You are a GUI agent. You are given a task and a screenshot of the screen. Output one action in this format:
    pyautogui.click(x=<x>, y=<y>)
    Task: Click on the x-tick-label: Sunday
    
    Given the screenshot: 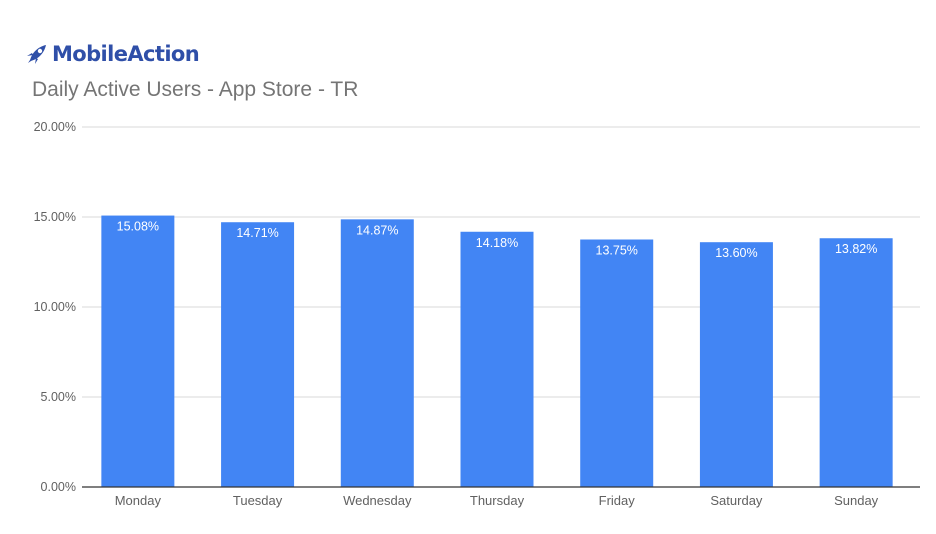 What is the action you would take?
    pyautogui.click(x=856, y=500)
    